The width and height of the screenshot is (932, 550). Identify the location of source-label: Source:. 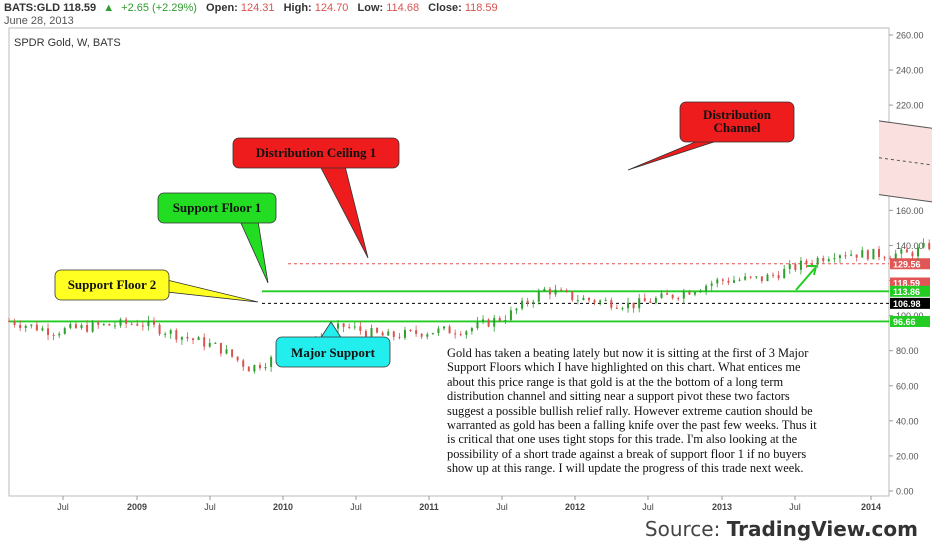
(682, 529).